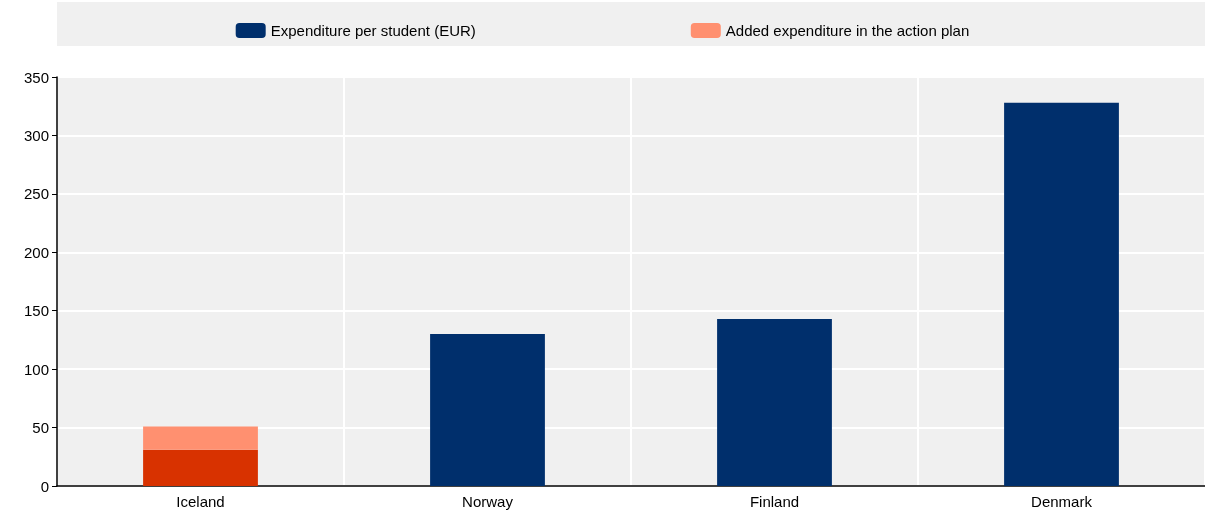 The image size is (1205, 512). What do you see at coordinates (36, 252) in the screenshot?
I see `y-tick-label: 200` at bounding box center [36, 252].